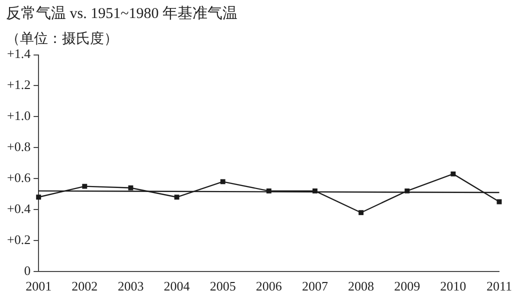 This screenshot has height=298, width=515. What do you see at coordinates (18, 84) in the screenshot?
I see `y-tick-label: +1.2` at bounding box center [18, 84].